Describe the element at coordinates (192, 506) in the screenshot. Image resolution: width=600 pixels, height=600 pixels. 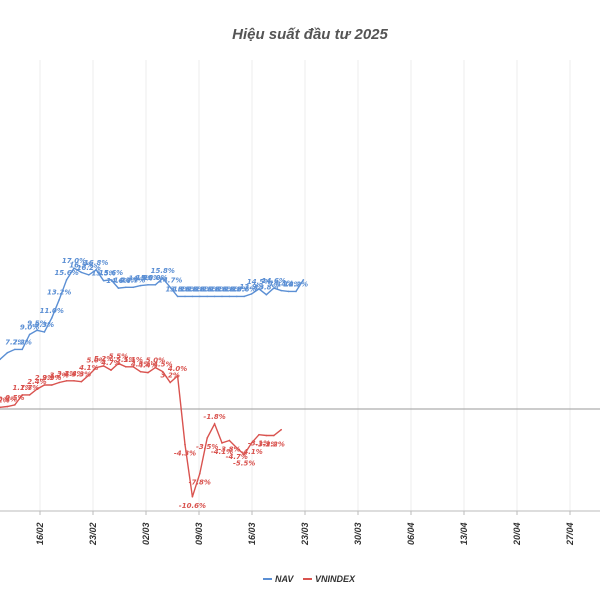
I see `vnindex-data-label: -10.6%` at that location.